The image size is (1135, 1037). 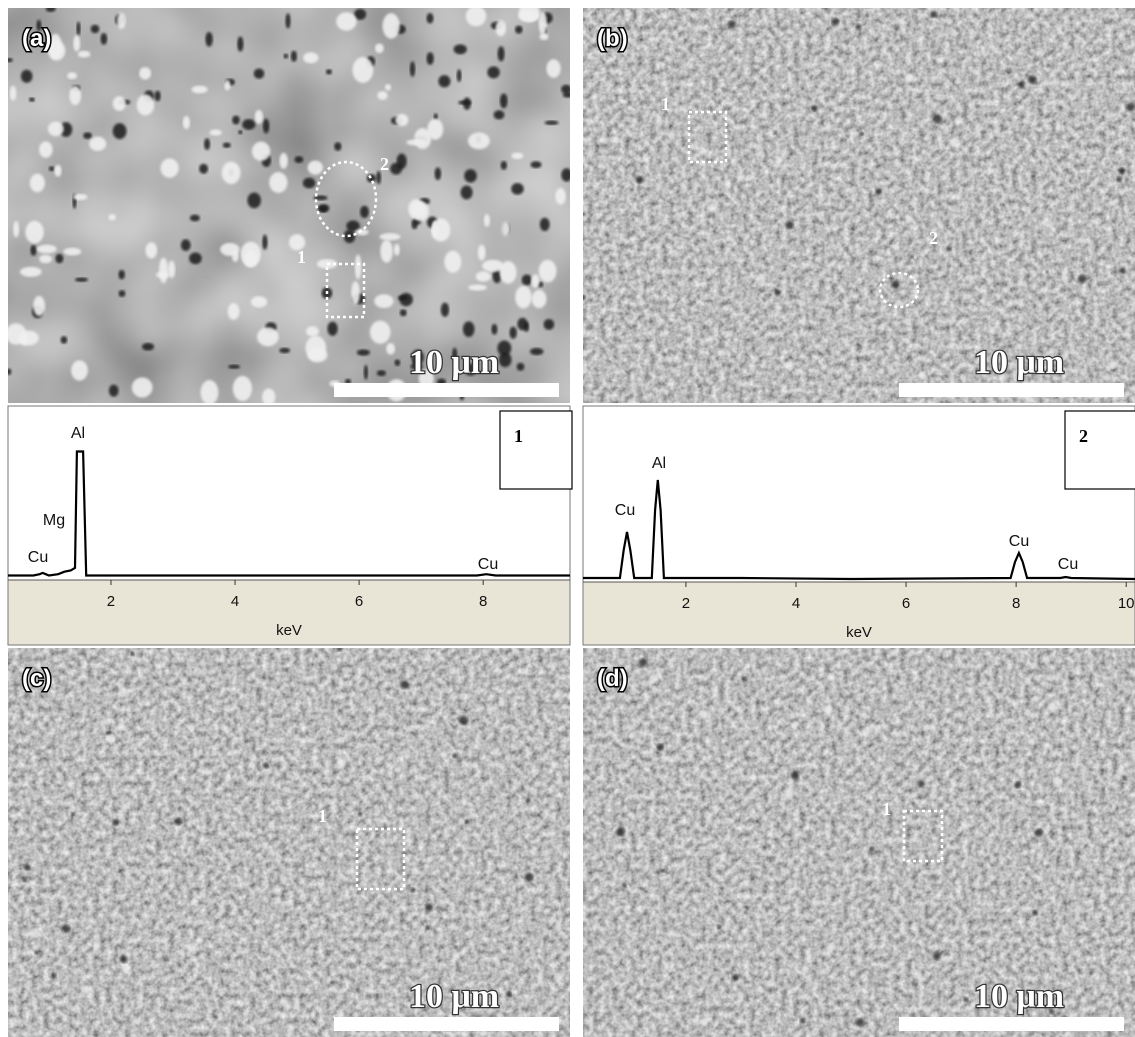 What do you see at coordinates (906, 603) in the screenshot?
I see `x-tick-label: 6` at bounding box center [906, 603].